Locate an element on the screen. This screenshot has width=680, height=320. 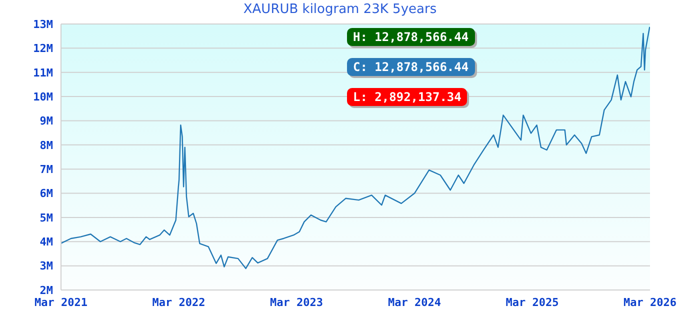
y-tick-label: 4M is located at coordinates (47, 242).